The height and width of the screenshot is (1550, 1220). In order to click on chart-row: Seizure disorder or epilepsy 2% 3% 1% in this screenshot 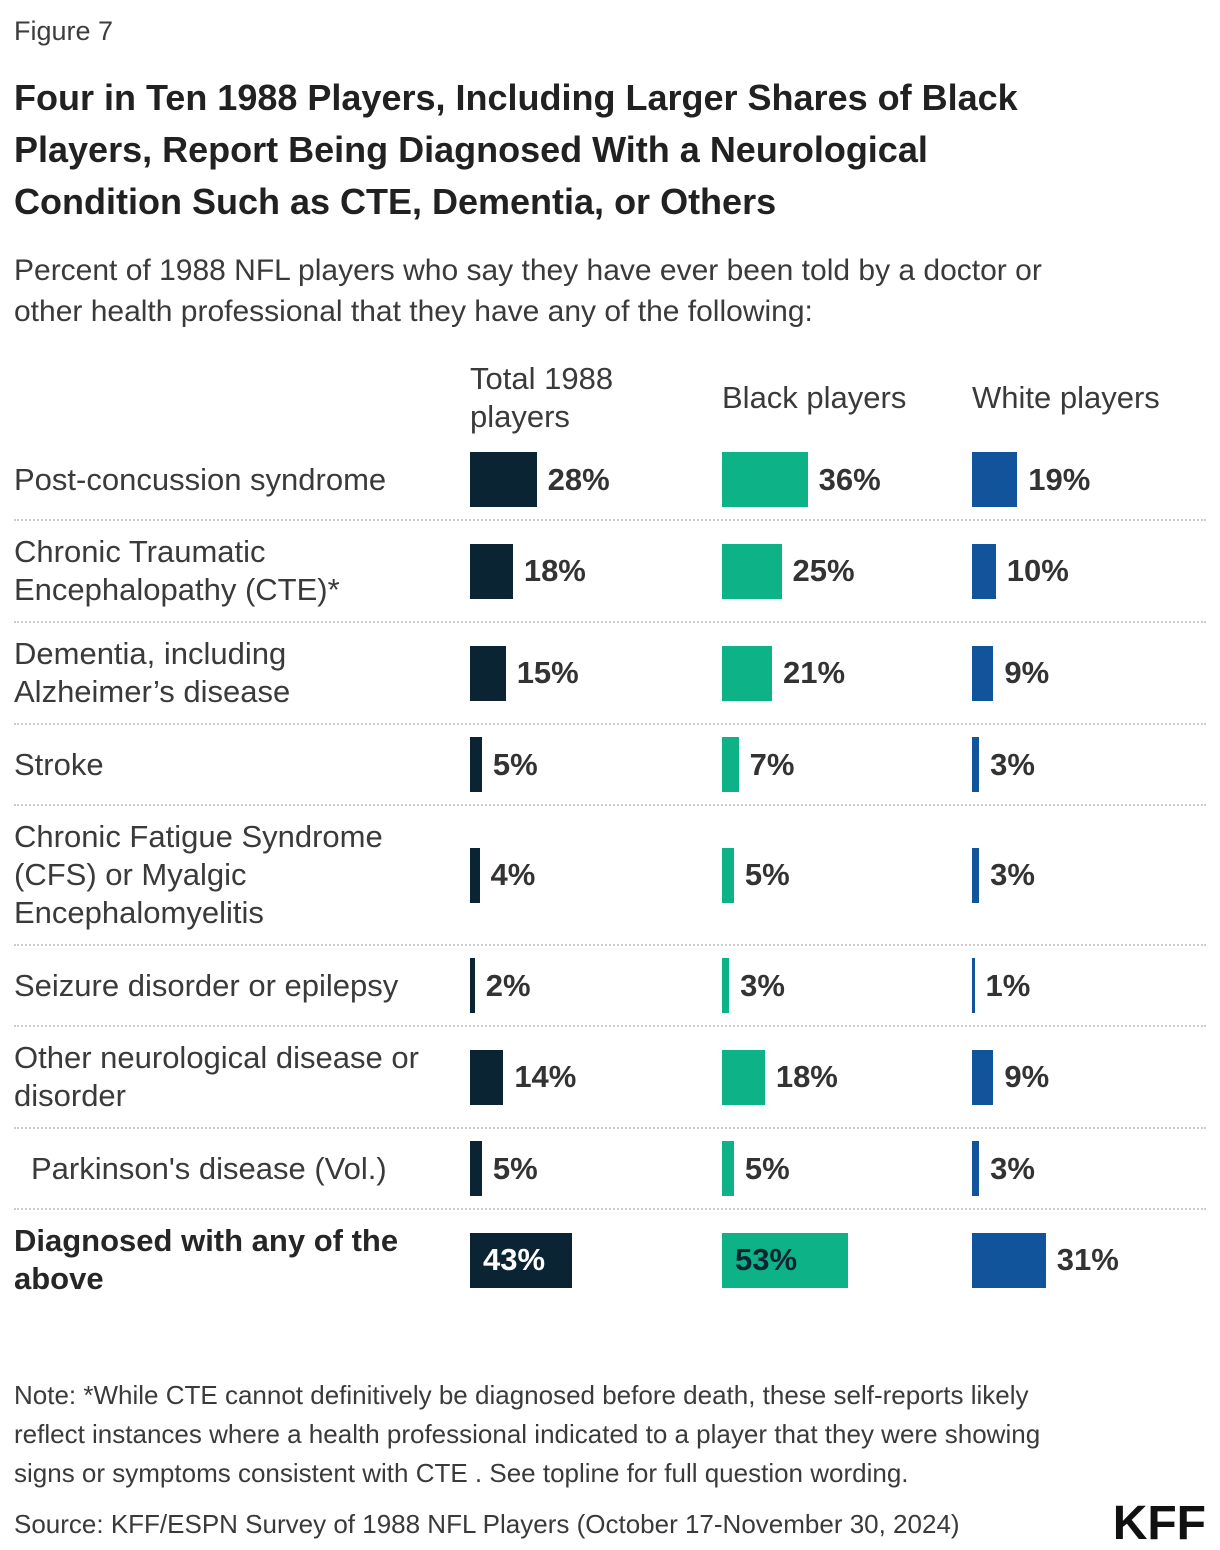, I will do `click(610, 986)`.